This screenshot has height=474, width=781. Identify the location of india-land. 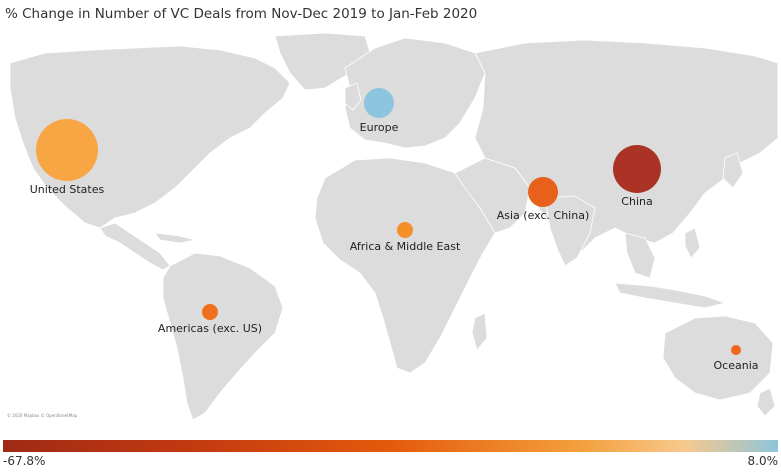
(570, 231).